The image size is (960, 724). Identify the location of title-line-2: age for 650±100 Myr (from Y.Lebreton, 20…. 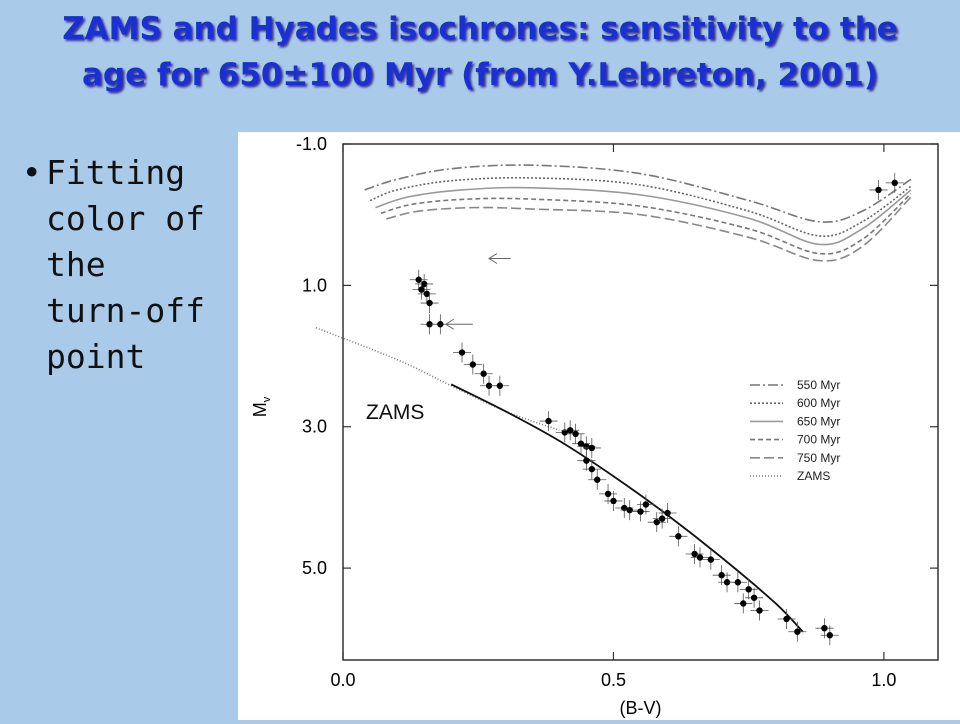
(480, 75).